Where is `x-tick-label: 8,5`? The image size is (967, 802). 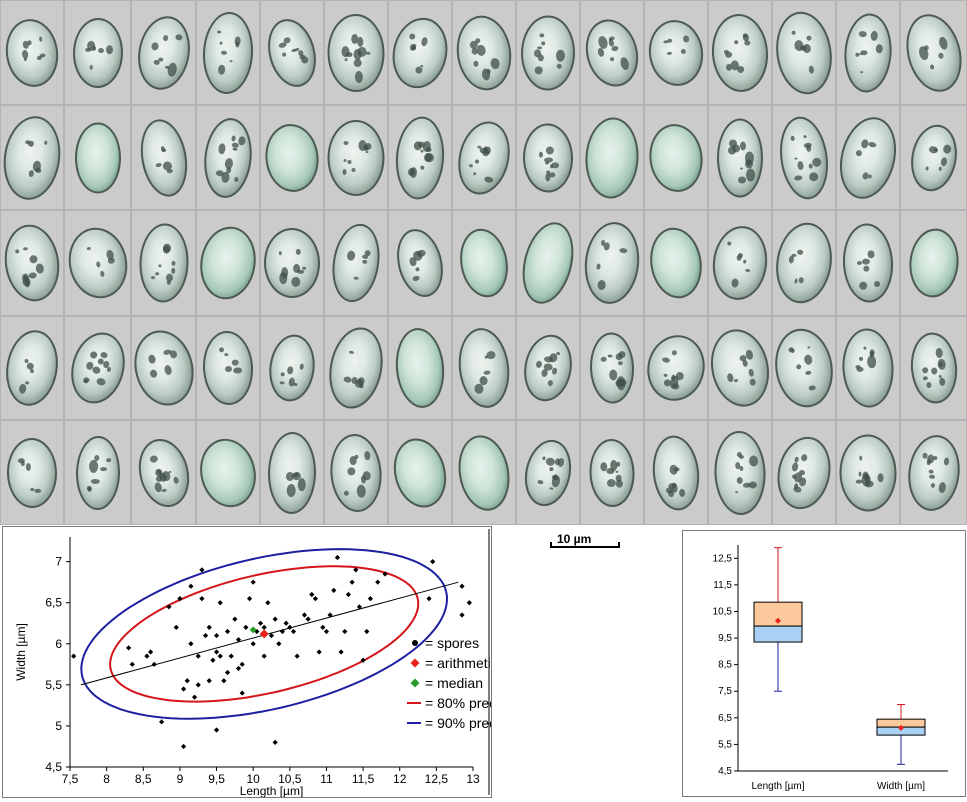
x-tick-label: 8,5 is located at coordinates (143, 779).